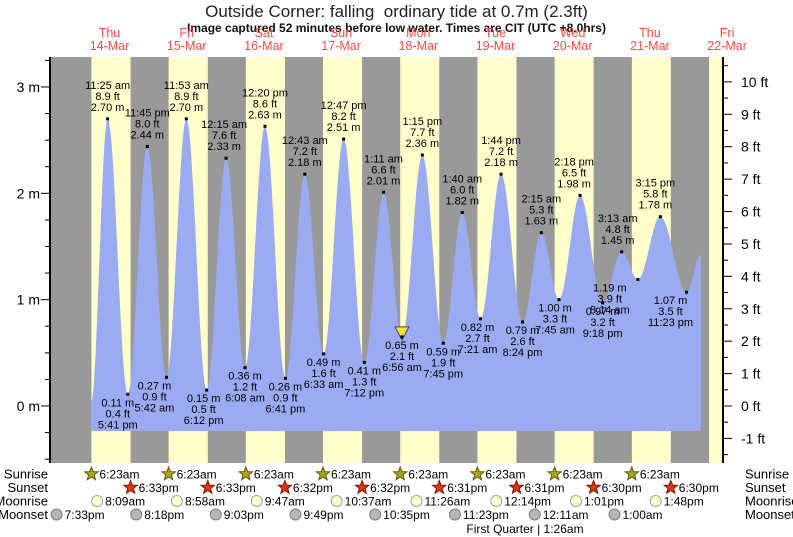 This screenshot has width=793, height=537. What do you see at coordinates (204, 399) in the screenshot?
I see `low-tide-label: 0.15 m` at bounding box center [204, 399].